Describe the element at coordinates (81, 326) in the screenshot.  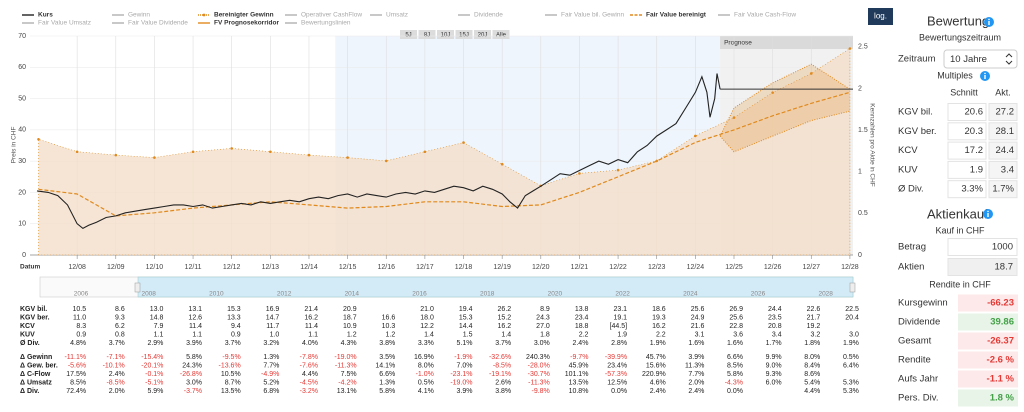
I see `table-cell: 8.3` at that location.